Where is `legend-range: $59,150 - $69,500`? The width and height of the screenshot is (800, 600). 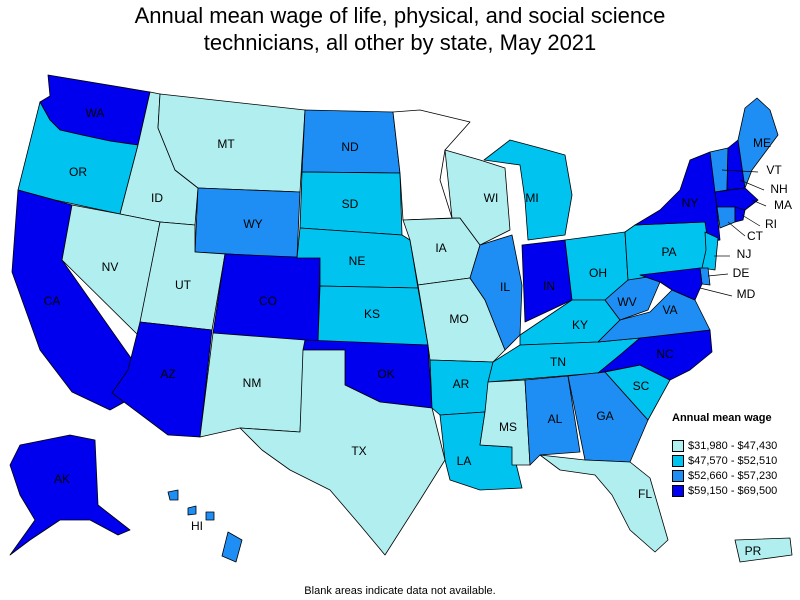
legend-range: $59,150 - $69,500 is located at coordinates (733, 490).